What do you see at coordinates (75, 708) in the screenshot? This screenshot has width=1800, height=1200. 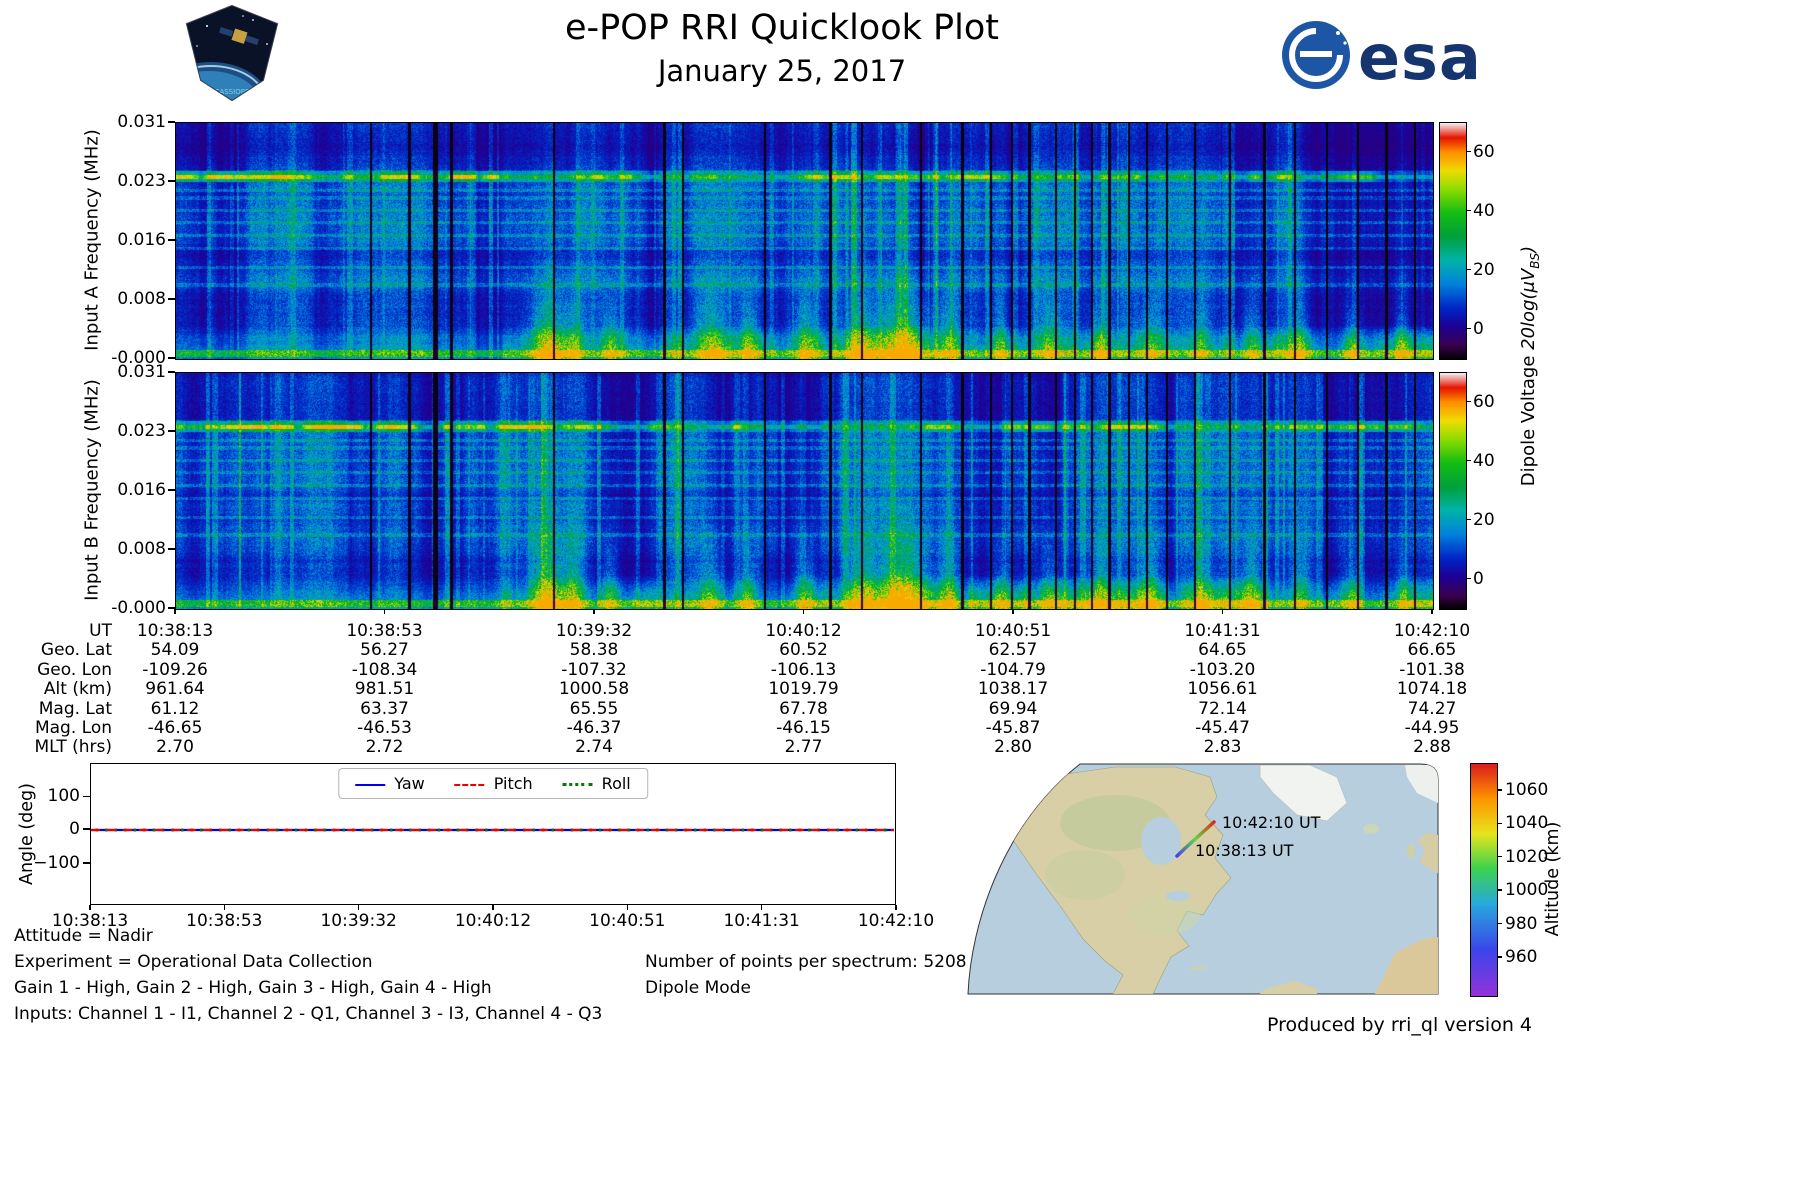 I see `ephemeris-row-label: Mag. Lat` at bounding box center [75, 708].